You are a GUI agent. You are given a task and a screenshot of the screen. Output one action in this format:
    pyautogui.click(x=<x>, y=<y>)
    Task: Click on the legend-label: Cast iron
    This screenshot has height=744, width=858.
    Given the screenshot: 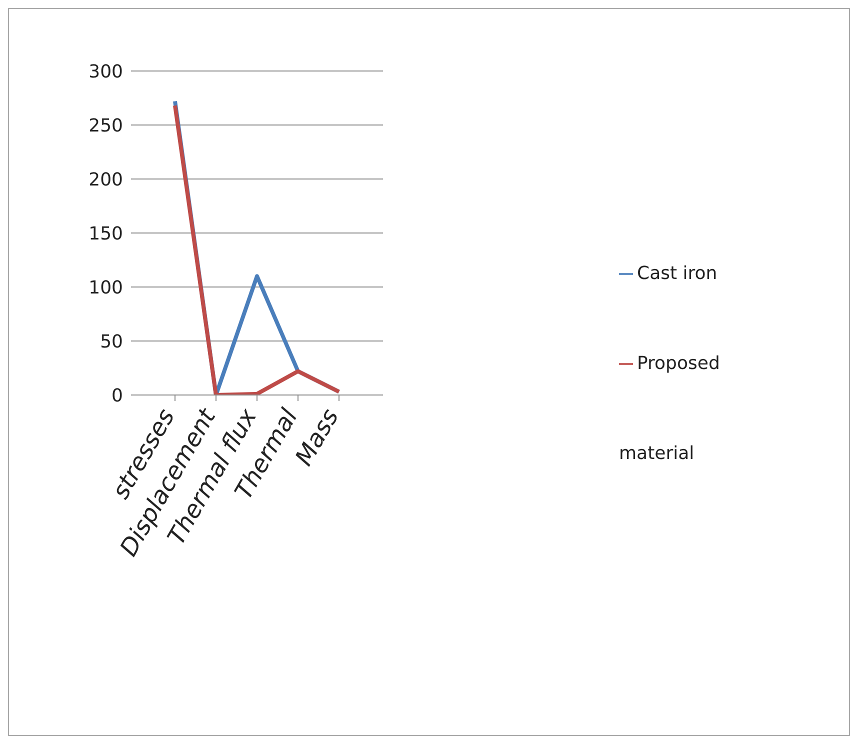 What is the action you would take?
    pyautogui.click(x=677, y=273)
    